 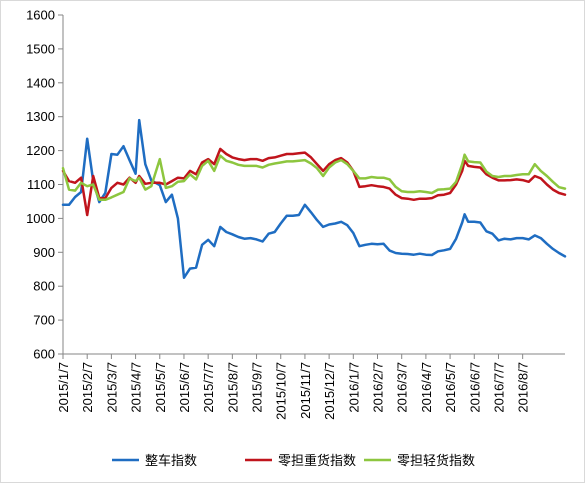 I want to click on x-tick-label: 2015/11/7, so click(x=305, y=390).